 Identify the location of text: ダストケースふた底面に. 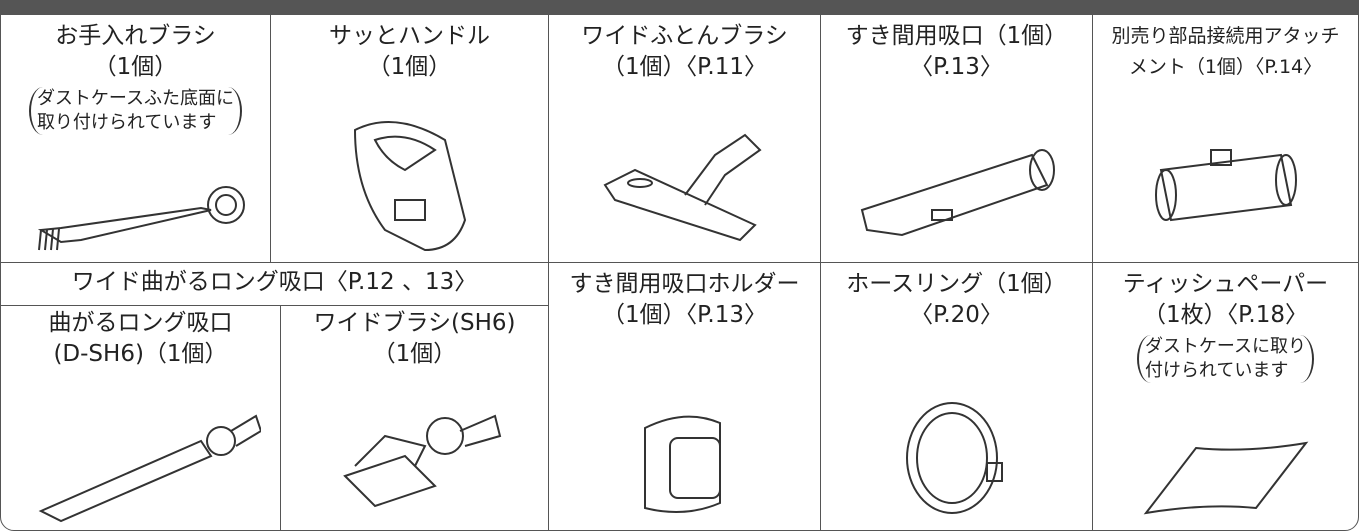
(135, 98).